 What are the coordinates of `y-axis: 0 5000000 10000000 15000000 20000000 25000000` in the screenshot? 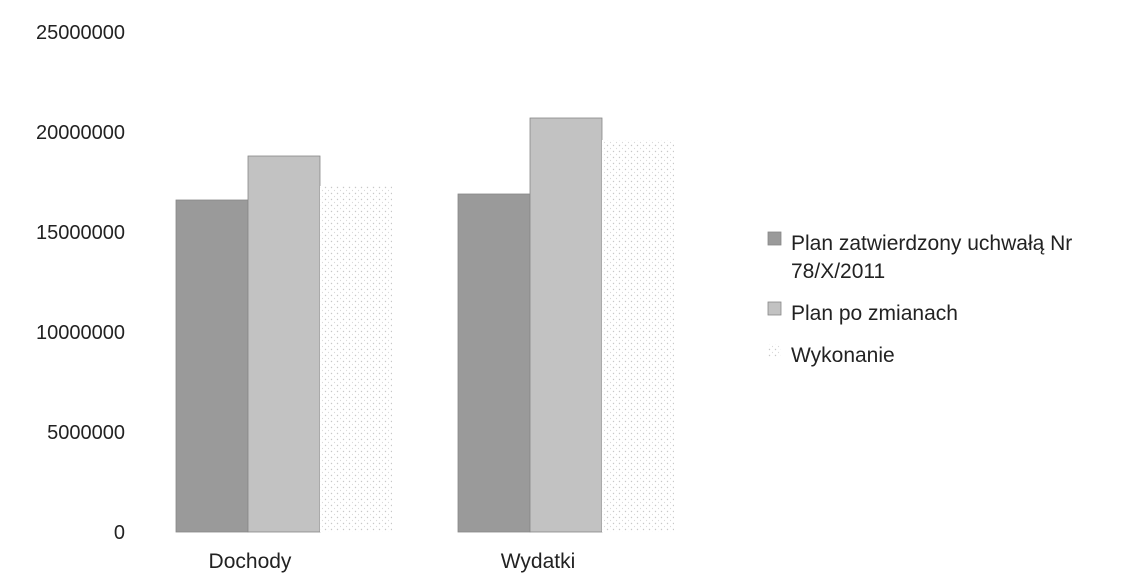 It's located at (80, 283).